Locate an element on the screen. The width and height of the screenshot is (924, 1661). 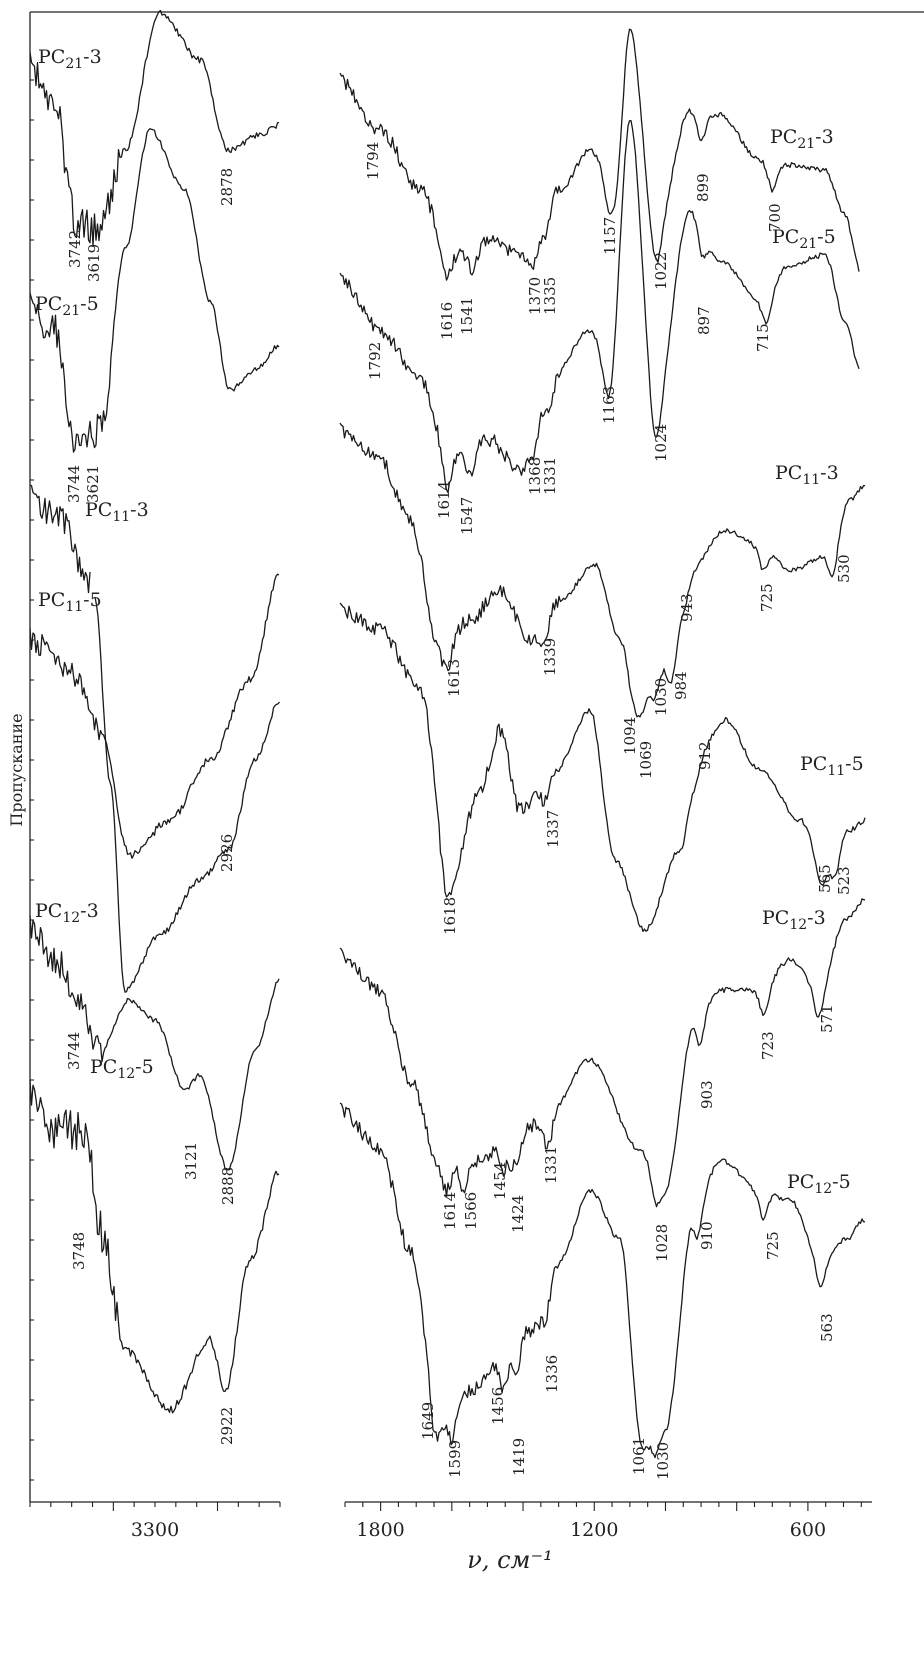
peak-label-right: 1336 is located at coordinates (552, 1374).